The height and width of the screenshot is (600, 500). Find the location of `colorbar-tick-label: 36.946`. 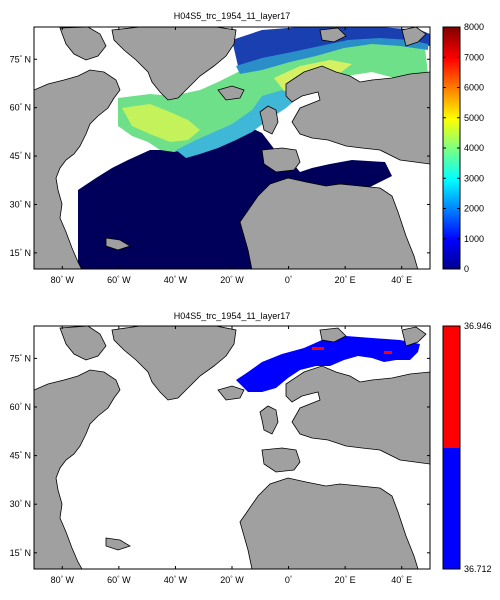

colorbar-tick-label: 36.946 is located at coordinates (478, 326).